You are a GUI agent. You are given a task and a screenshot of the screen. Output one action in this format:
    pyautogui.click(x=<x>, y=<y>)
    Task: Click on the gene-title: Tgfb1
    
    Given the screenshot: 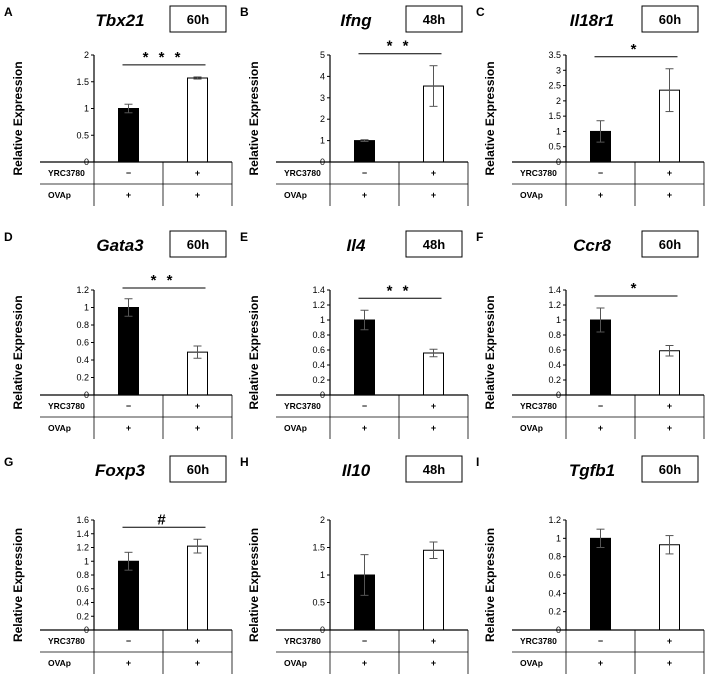 What is the action you would take?
    pyautogui.click(x=592, y=470)
    